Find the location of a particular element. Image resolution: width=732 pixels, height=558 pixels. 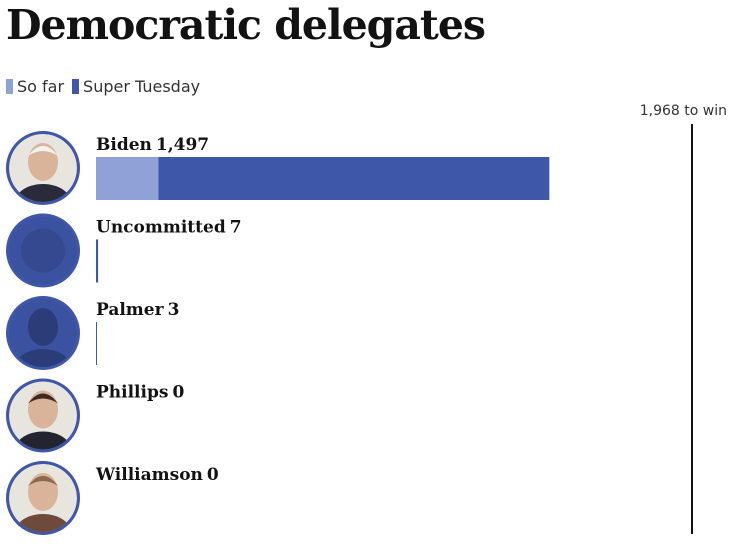

avatar-williamson is located at coordinates (43, 498).